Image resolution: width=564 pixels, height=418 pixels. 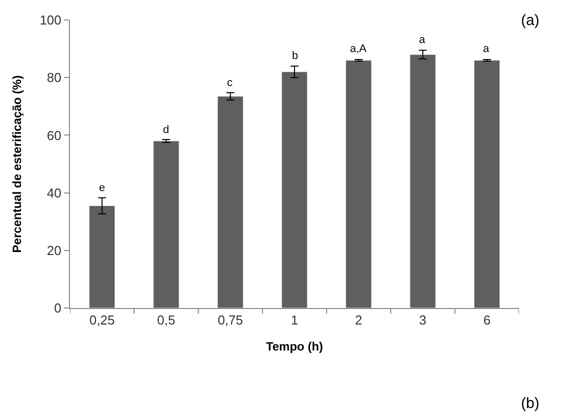 I want to click on y-tick-label: 80, so click(x=54, y=78).